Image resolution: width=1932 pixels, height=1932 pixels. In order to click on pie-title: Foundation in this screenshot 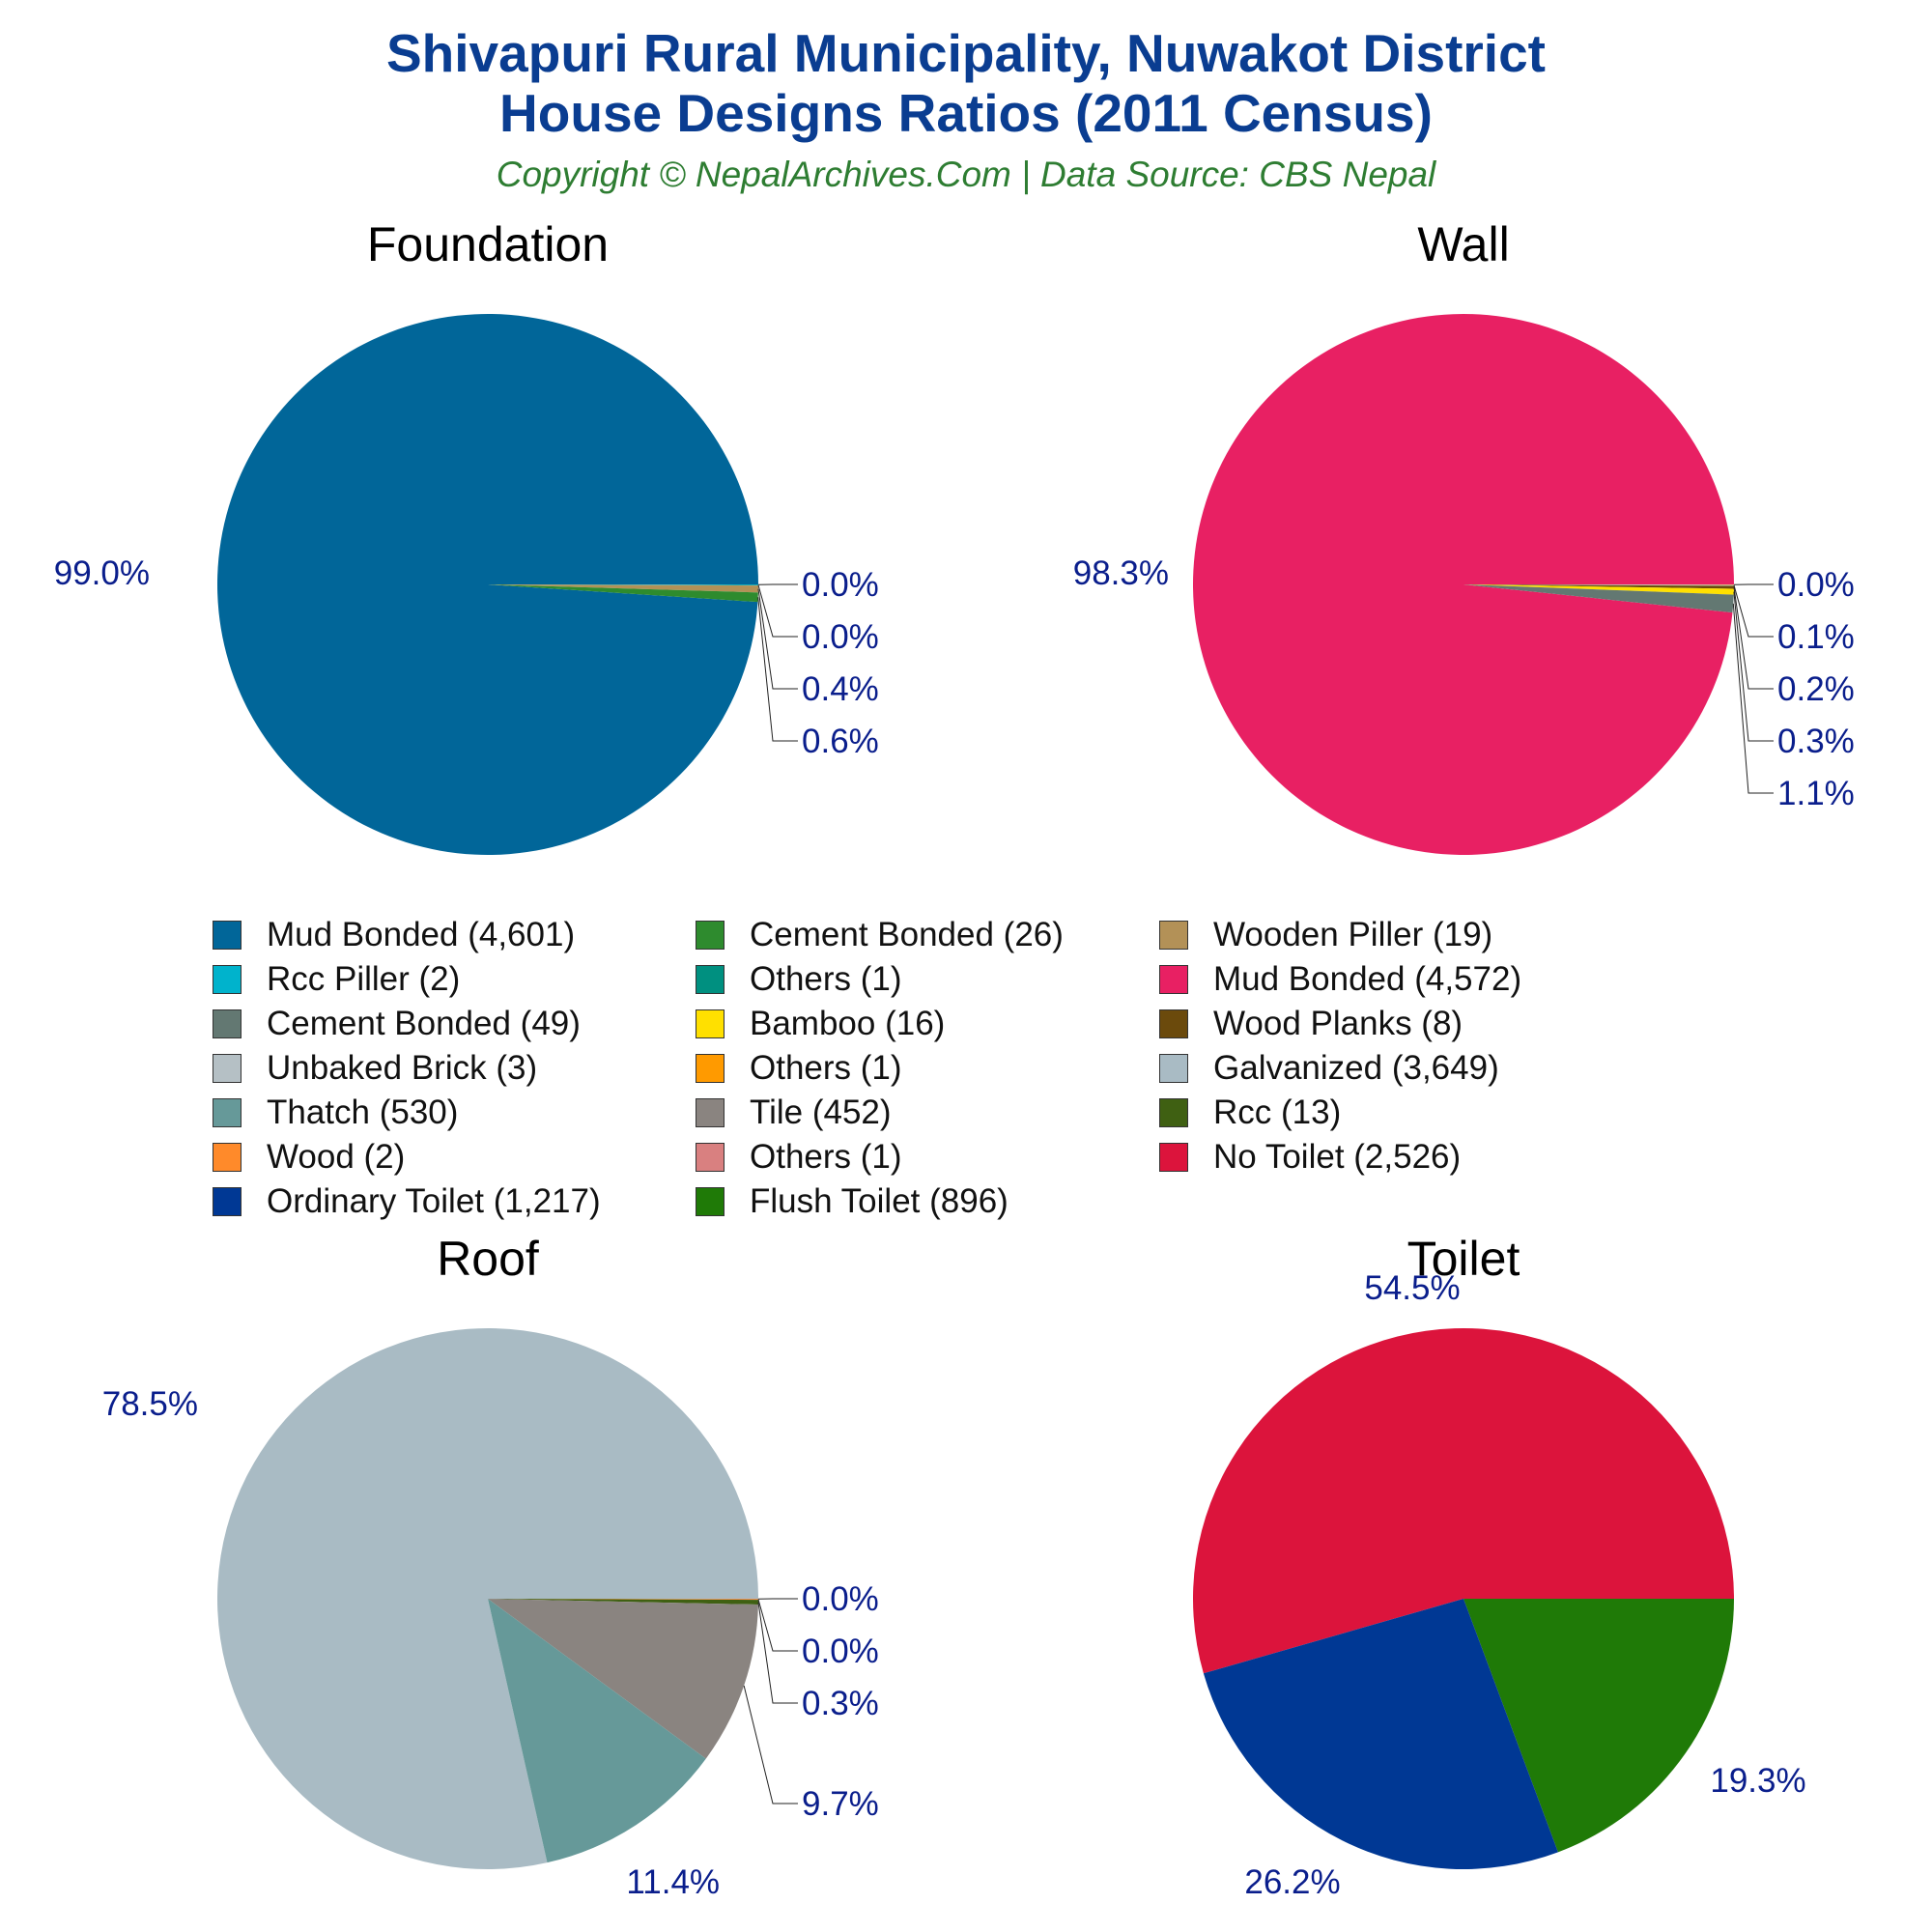, I will do `click(488, 244)`.